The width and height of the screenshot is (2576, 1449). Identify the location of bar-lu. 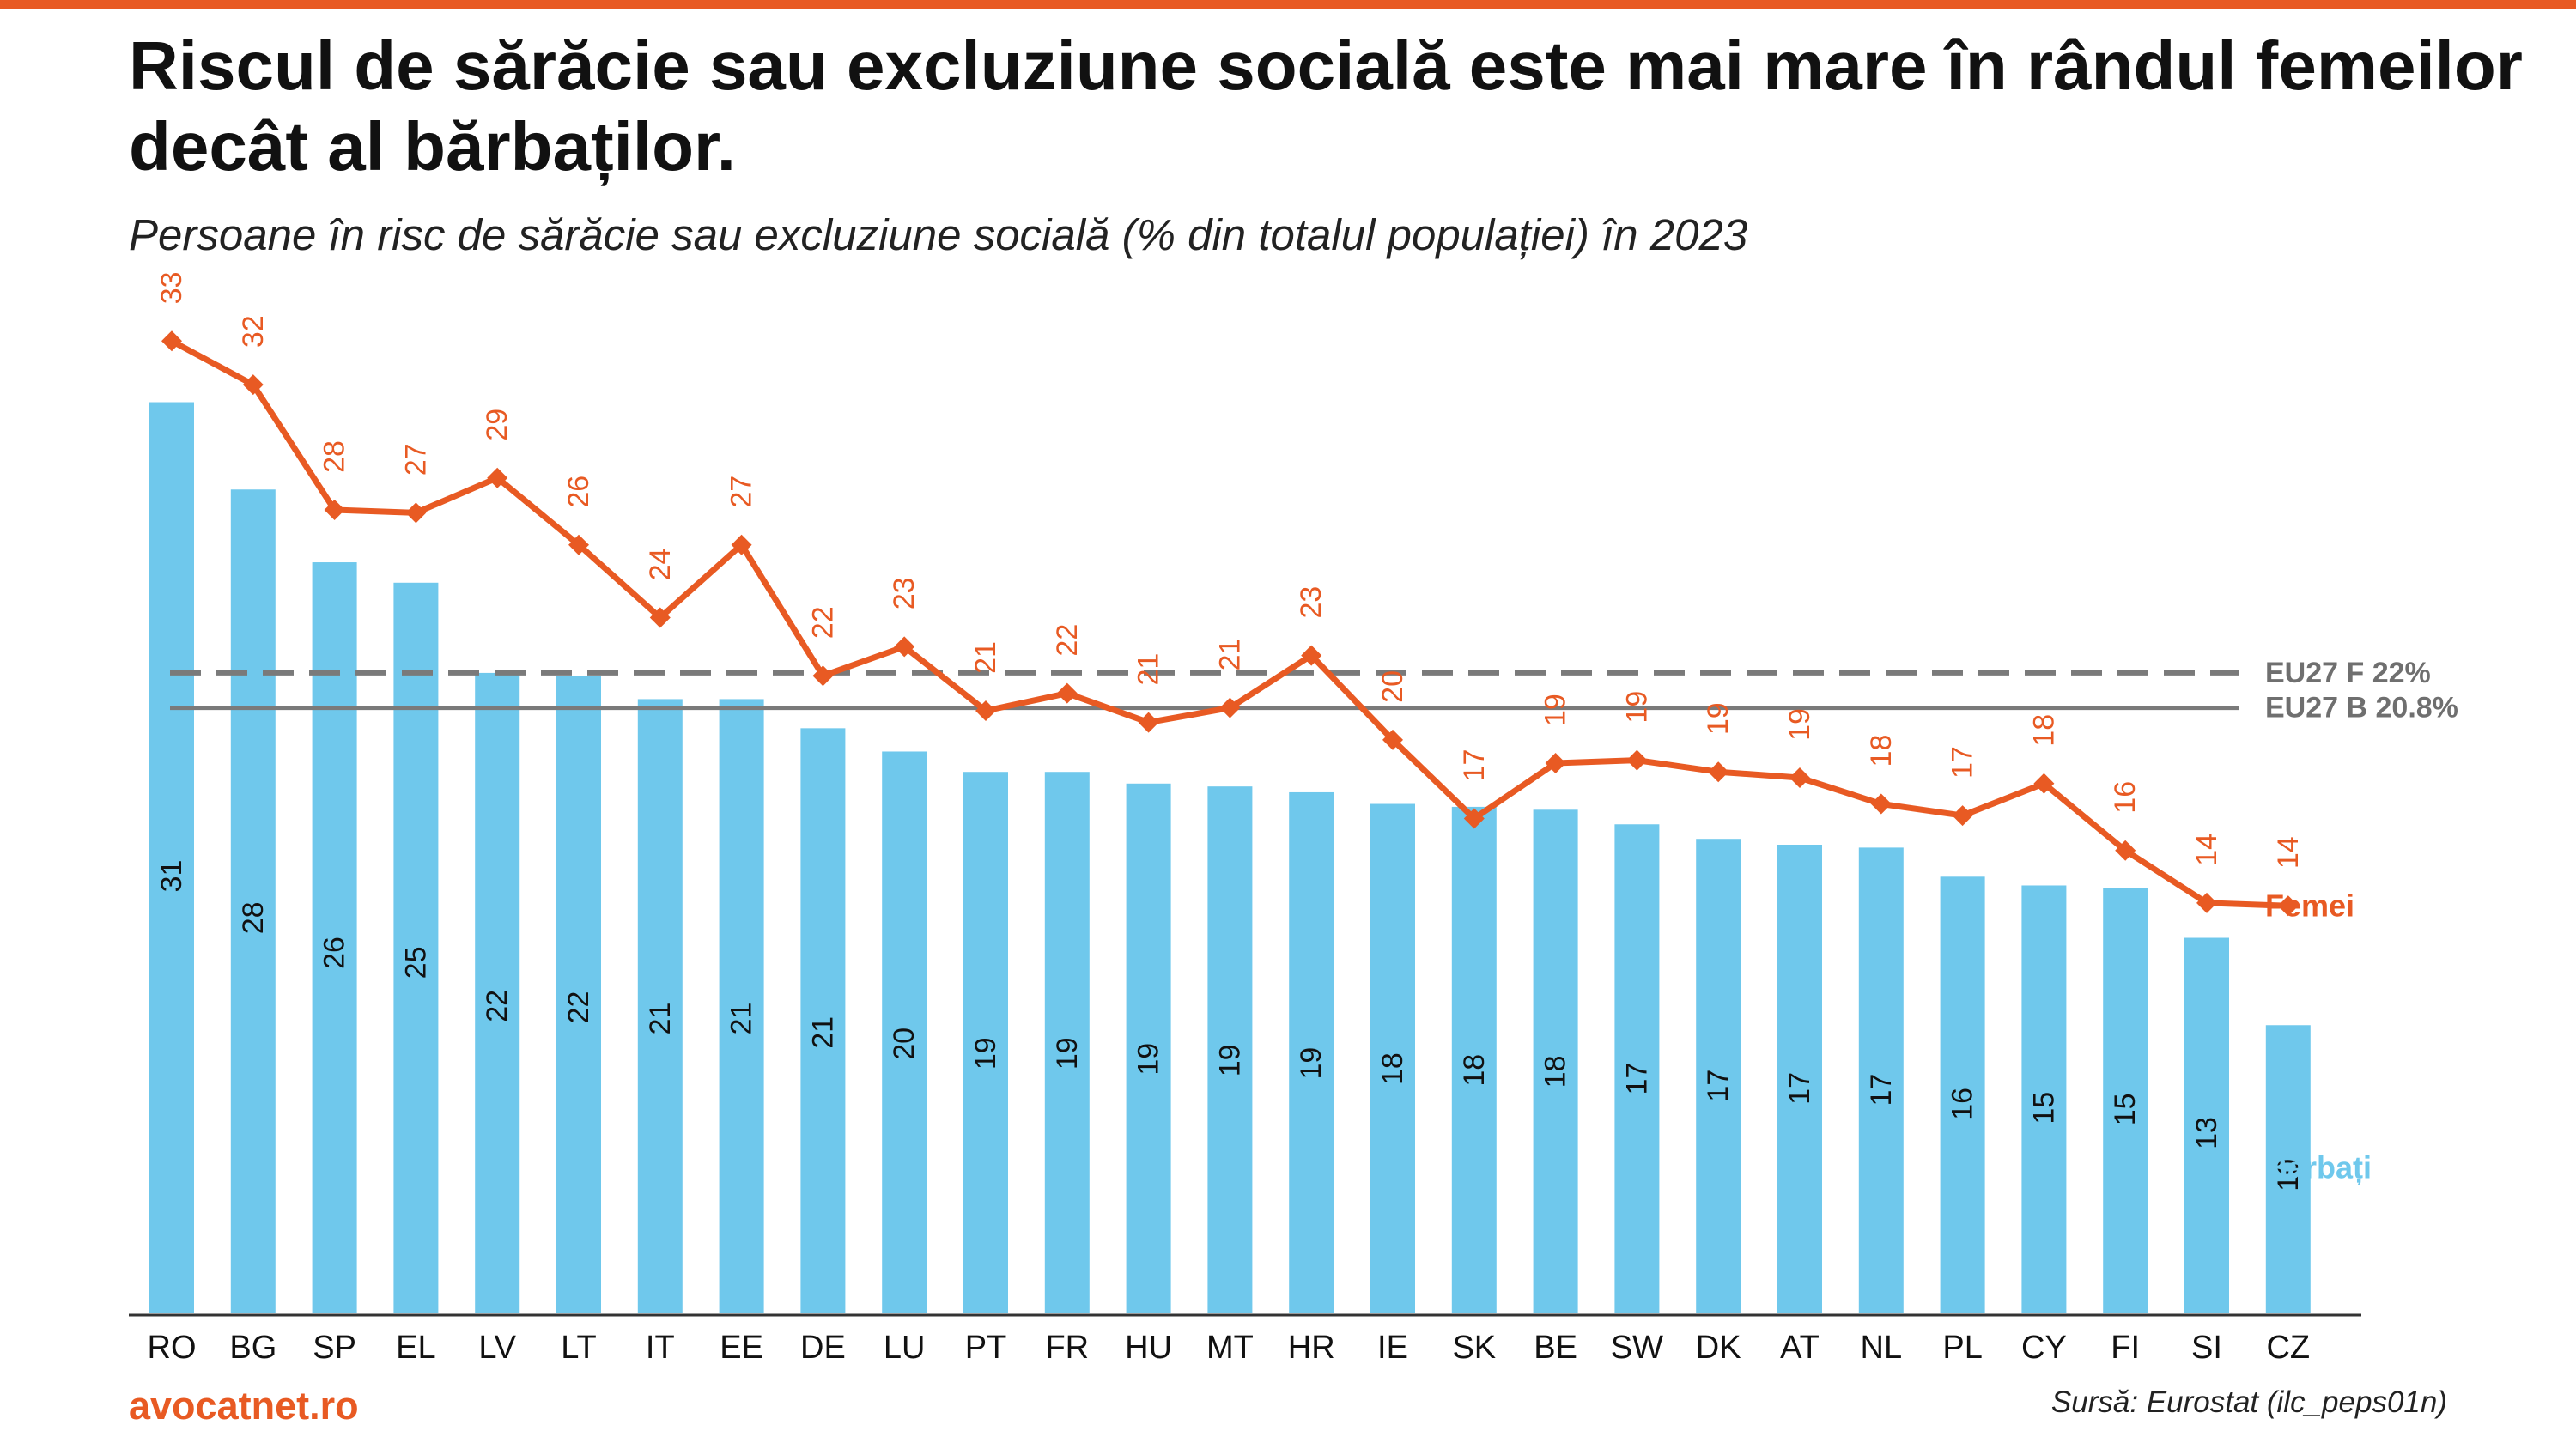
(904, 1032).